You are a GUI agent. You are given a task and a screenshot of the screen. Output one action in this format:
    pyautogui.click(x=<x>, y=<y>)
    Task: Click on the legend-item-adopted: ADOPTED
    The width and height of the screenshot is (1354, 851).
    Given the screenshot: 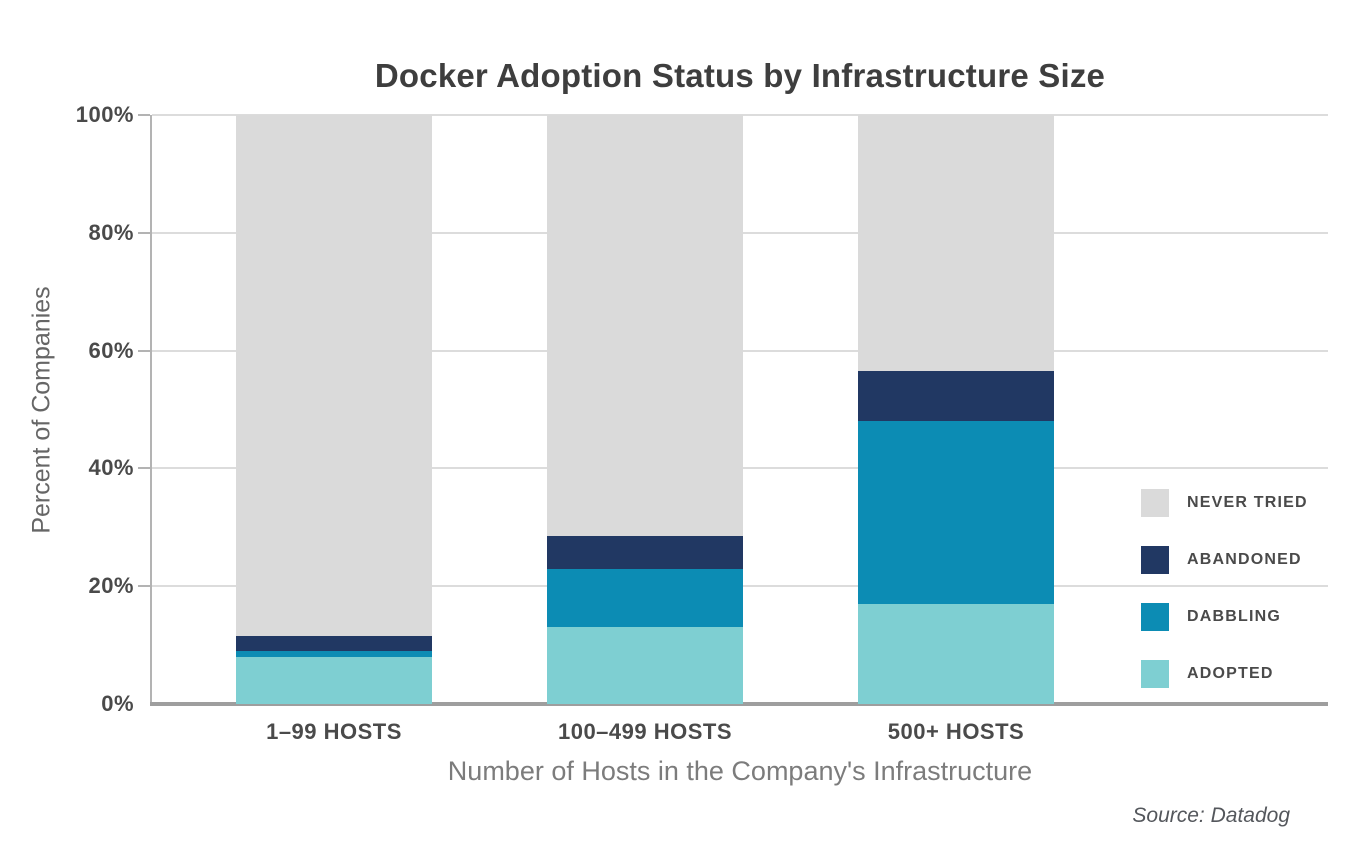 What is the action you would take?
    pyautogui.click(x=1207, y=674)
    